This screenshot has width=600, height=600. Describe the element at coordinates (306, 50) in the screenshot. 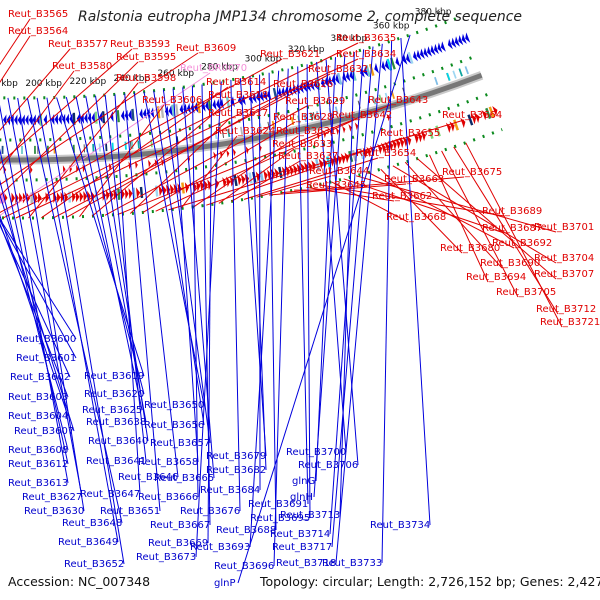

I see `scale-label: 320 kbp` at that location.